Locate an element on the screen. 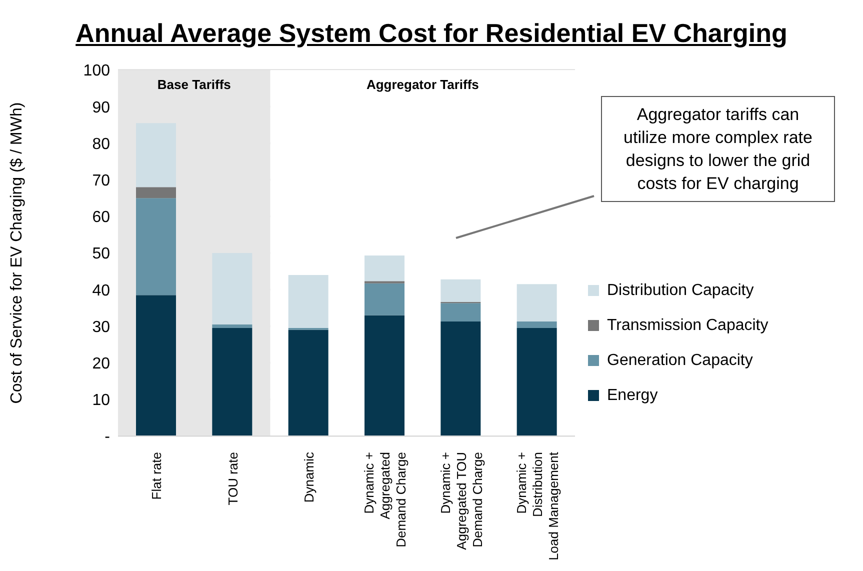 The height and width of the screenshot is (571, 863). band-label: Aggregator Tariffs is located at coordinates (422, 84).